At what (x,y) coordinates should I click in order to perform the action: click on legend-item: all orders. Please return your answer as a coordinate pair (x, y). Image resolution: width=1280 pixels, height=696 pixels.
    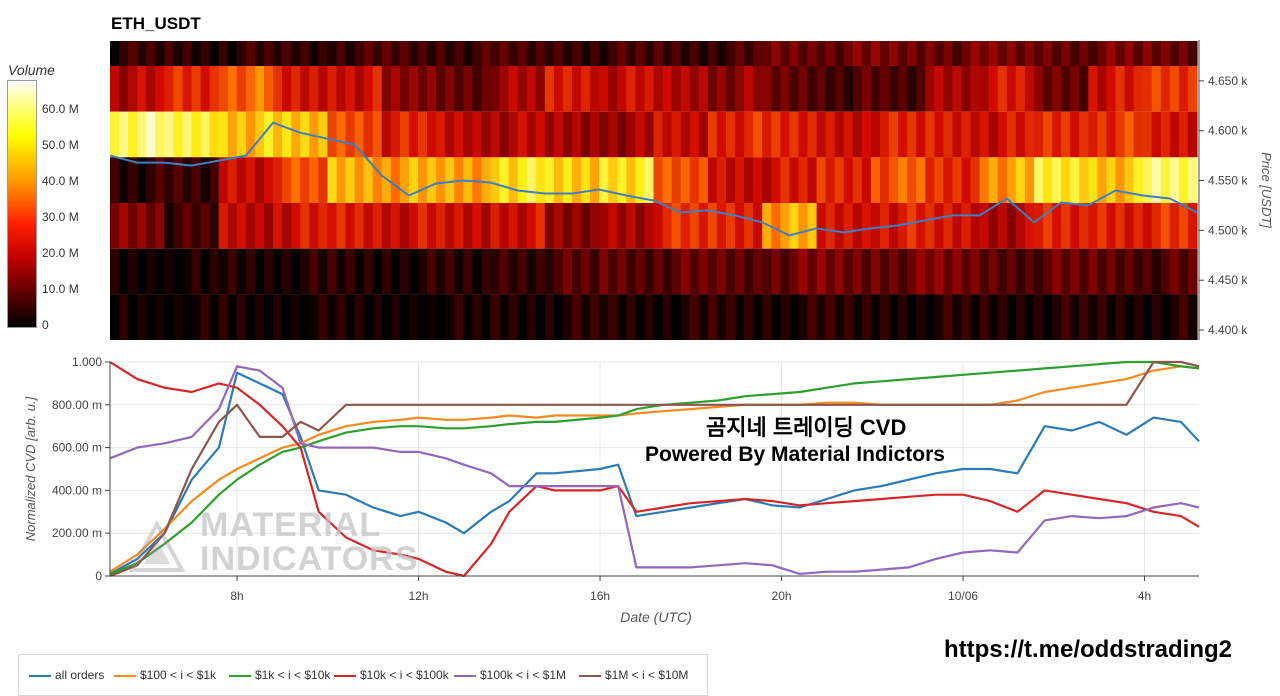
    Looking at the image, I should click on (66, 675).